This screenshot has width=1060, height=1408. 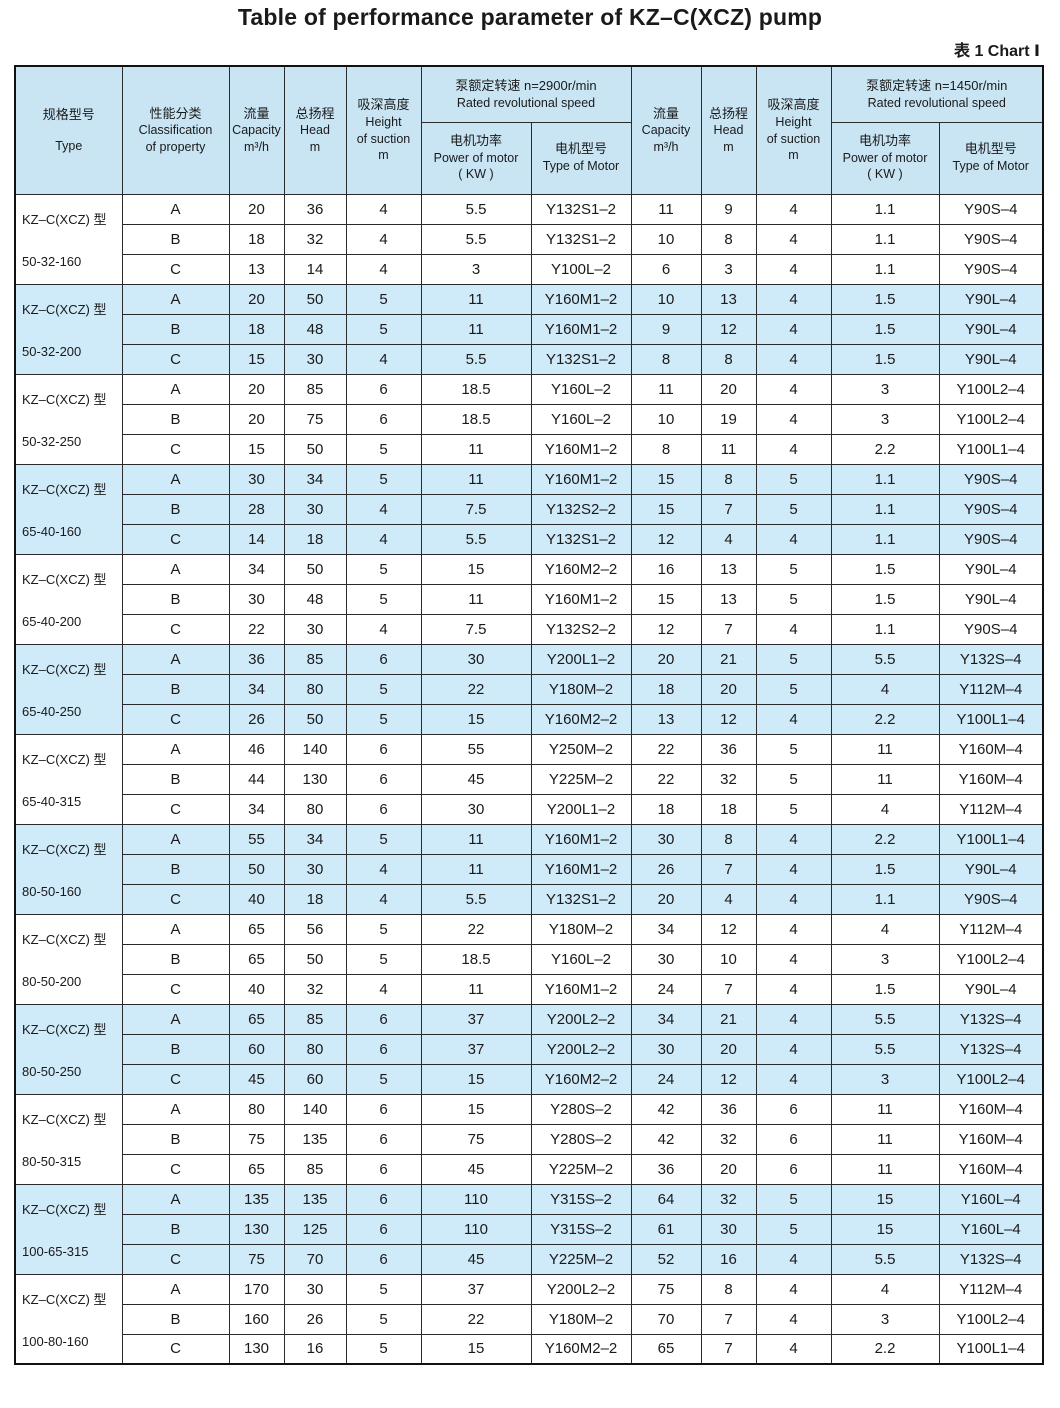 What do you see at coordinates (256, 389) in the screenshot?
I see `capacity-2900-cell: 20` at bounding box center [256, 389].